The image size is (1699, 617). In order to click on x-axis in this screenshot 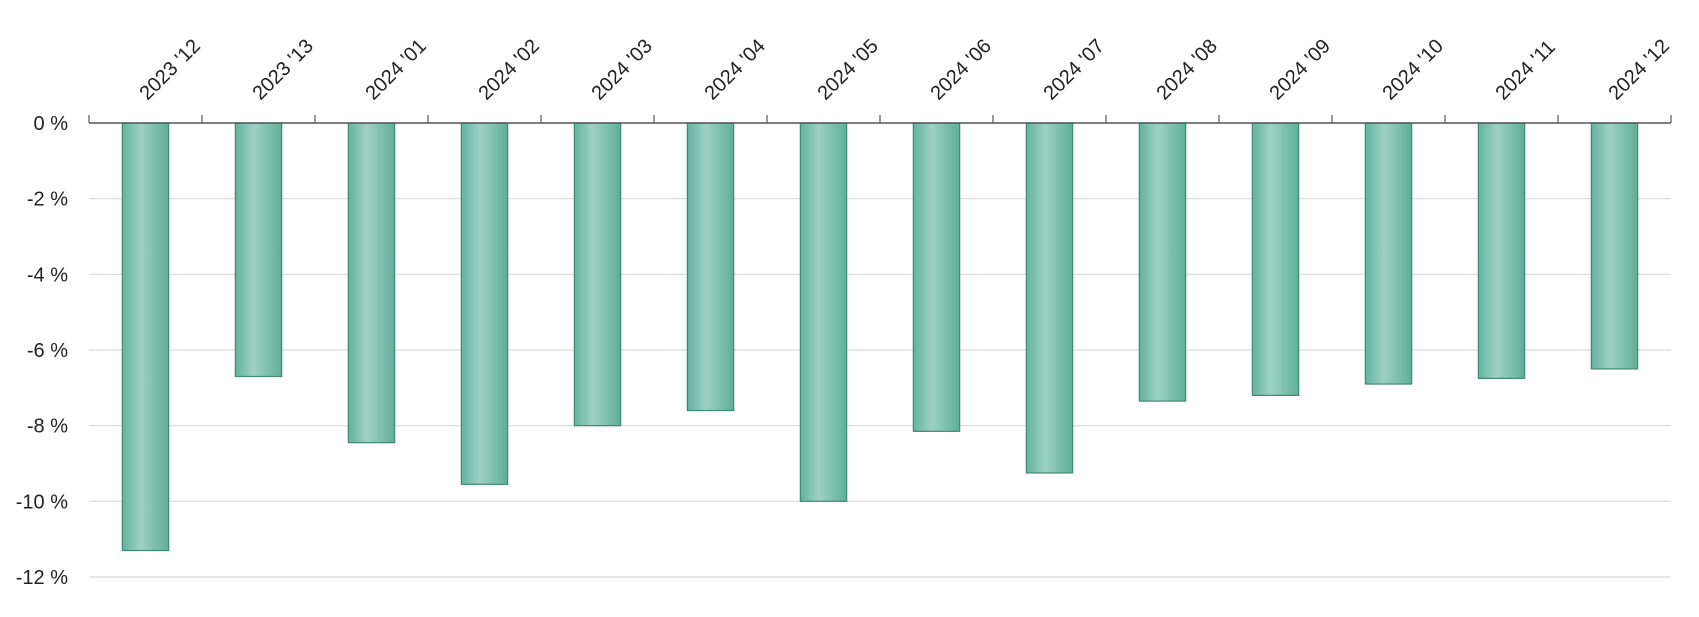, I will do `click(880, 119)`.